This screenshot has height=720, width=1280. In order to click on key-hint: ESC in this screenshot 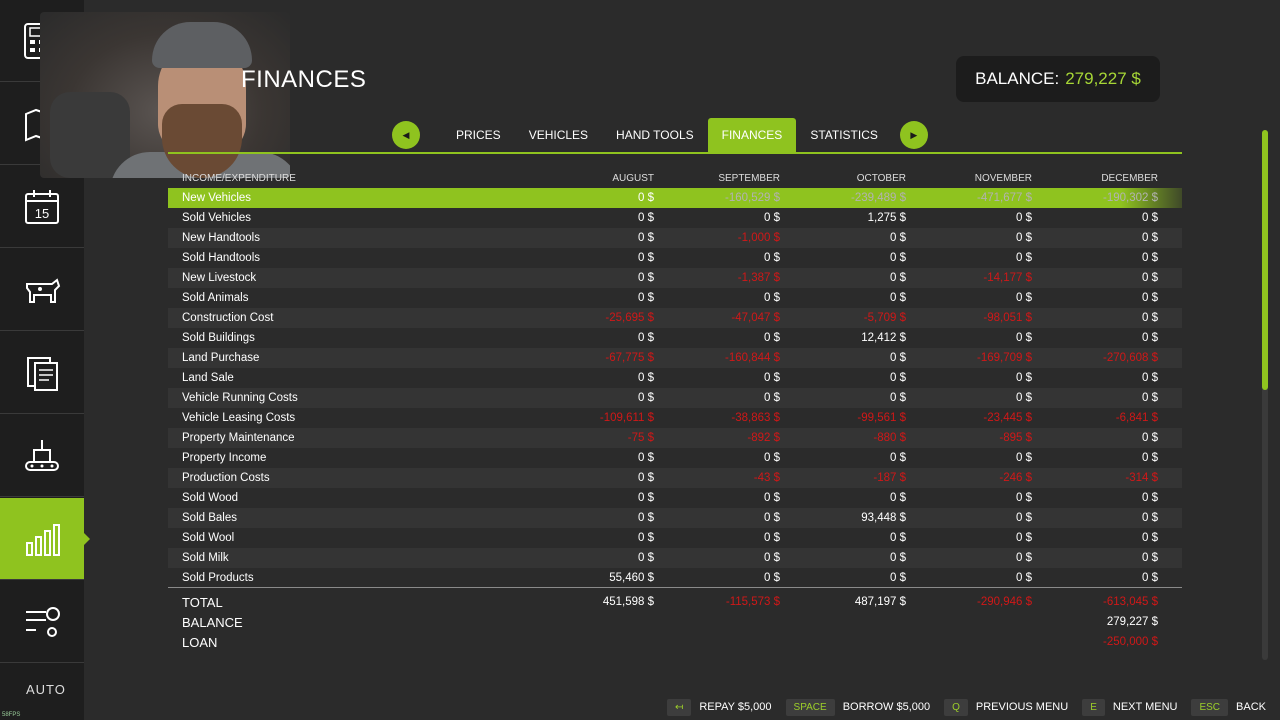, I will do `click(1210, 707)`.